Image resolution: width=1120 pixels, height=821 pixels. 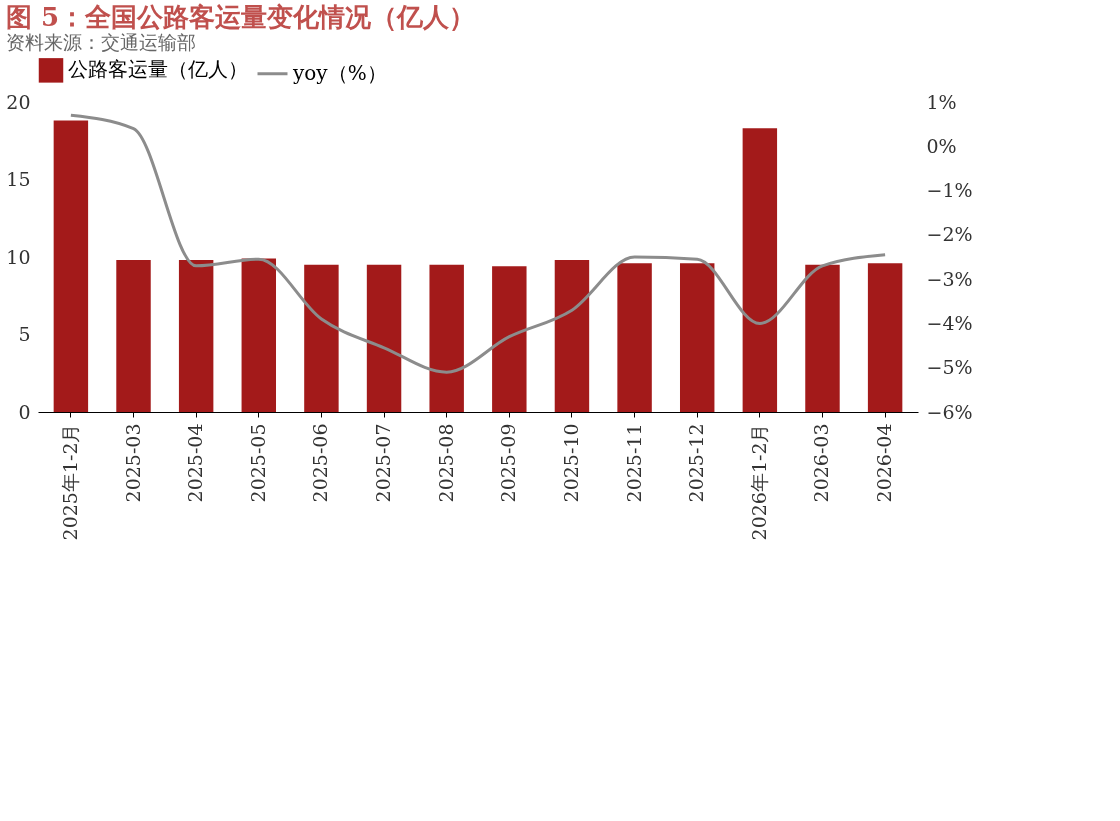 What do you see at coordinates (949, 322) in the screenshot?
I see `y2-tick-label: −4%` at bounding box center [949, 322].